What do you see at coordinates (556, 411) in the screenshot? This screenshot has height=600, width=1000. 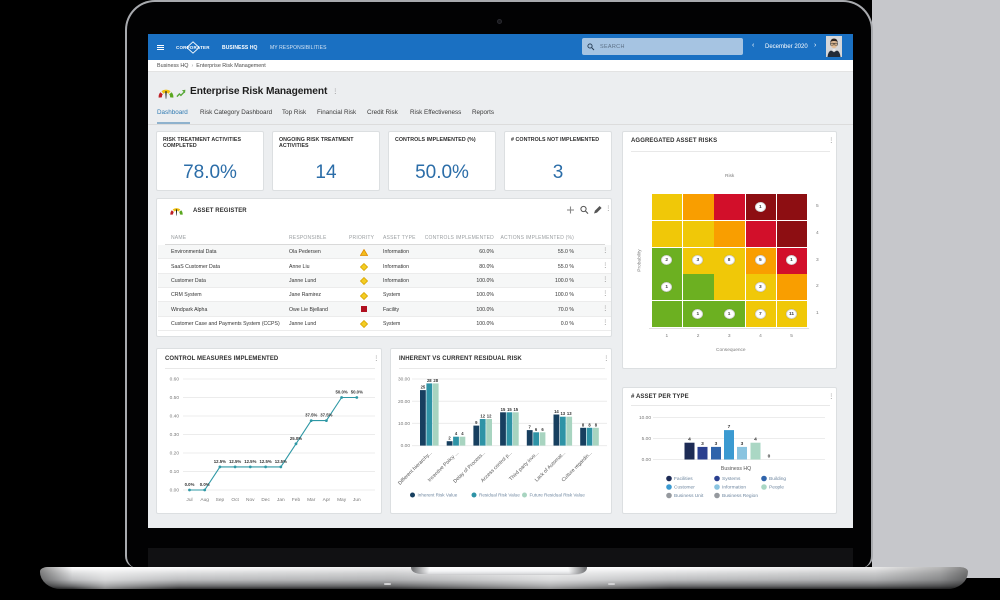 I see `svg-text: 14` at bounding box center [556, 411].